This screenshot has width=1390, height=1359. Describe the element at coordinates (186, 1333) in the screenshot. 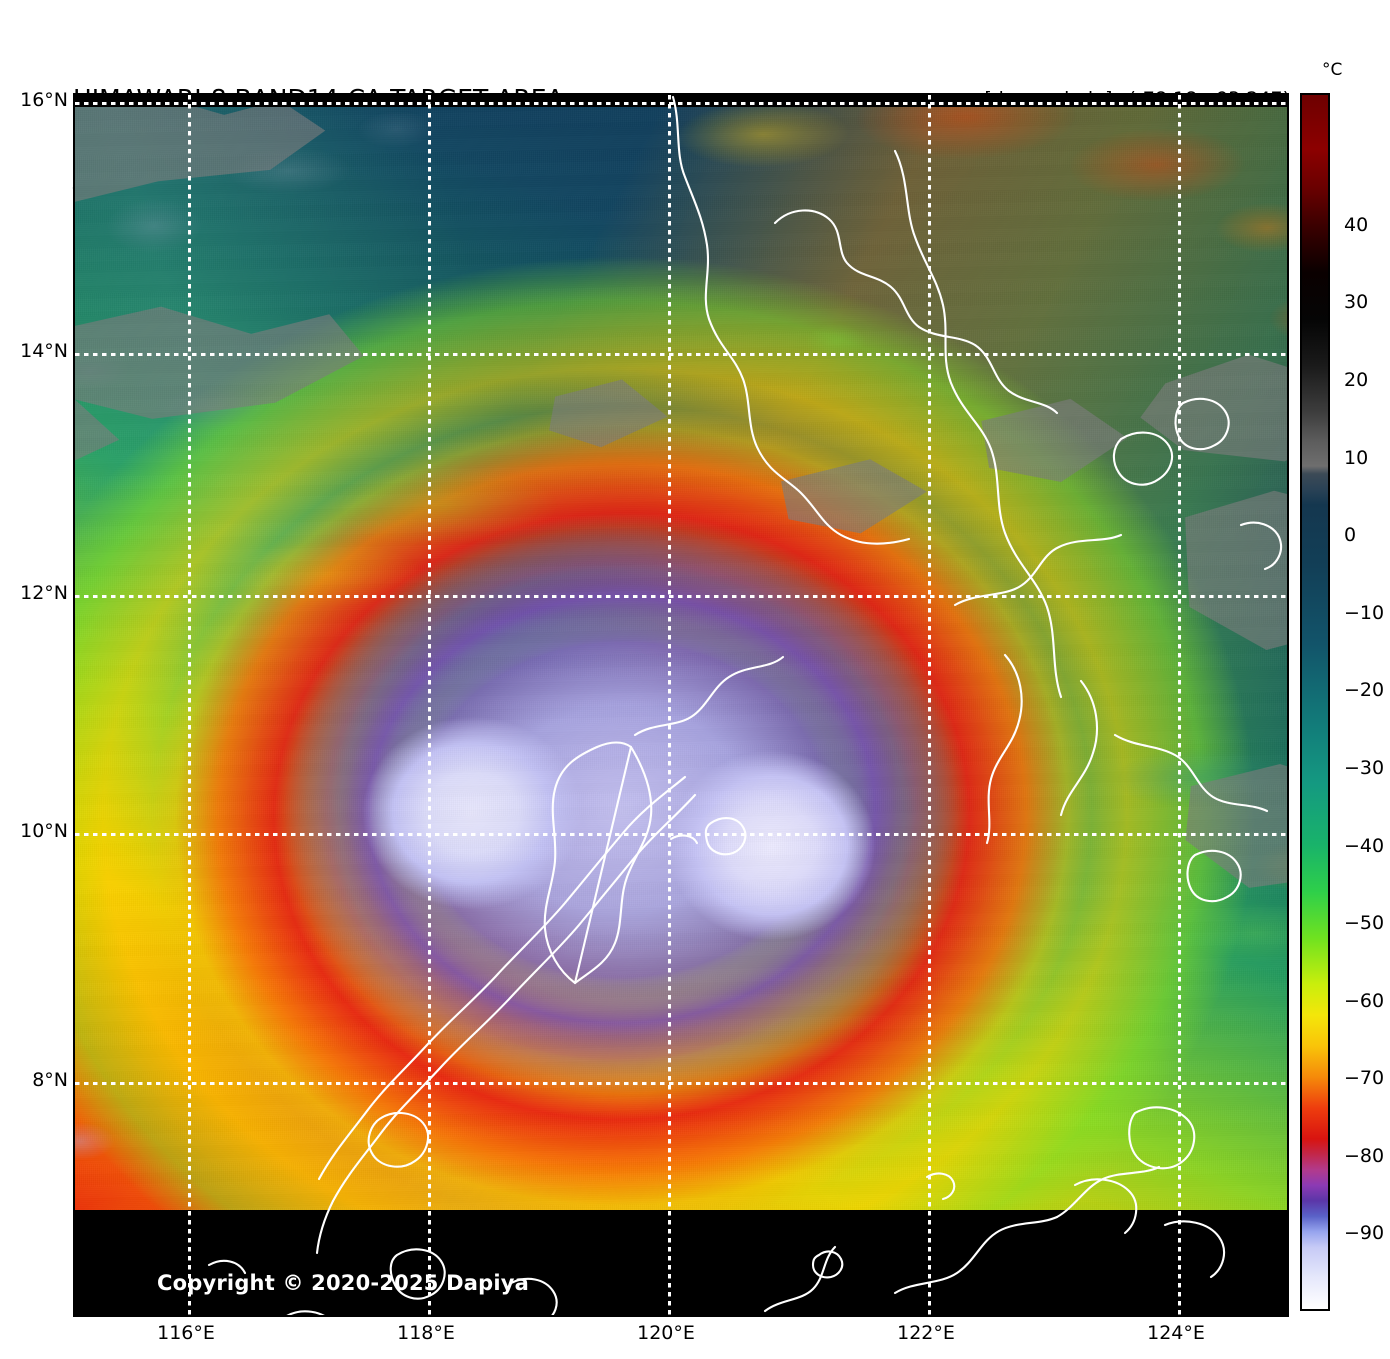

I see `x-axis-tick-116e: 116°E` at that location.